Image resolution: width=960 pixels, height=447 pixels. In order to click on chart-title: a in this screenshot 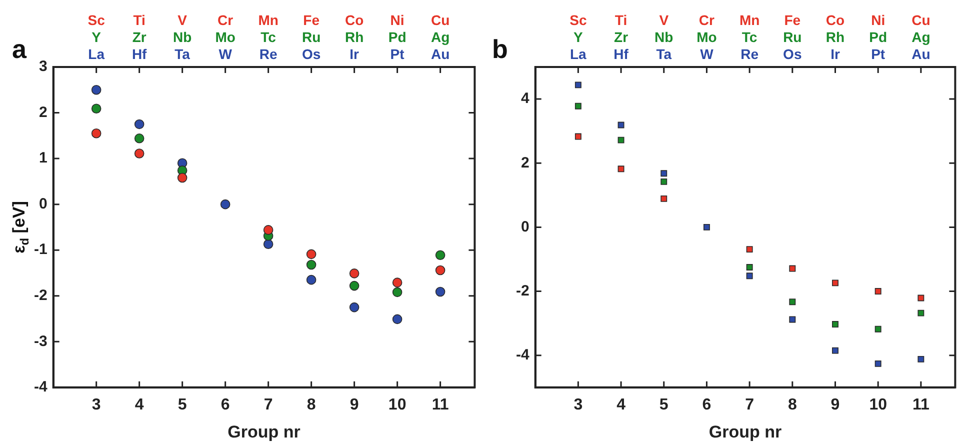, I will do `click(19, 49)`.